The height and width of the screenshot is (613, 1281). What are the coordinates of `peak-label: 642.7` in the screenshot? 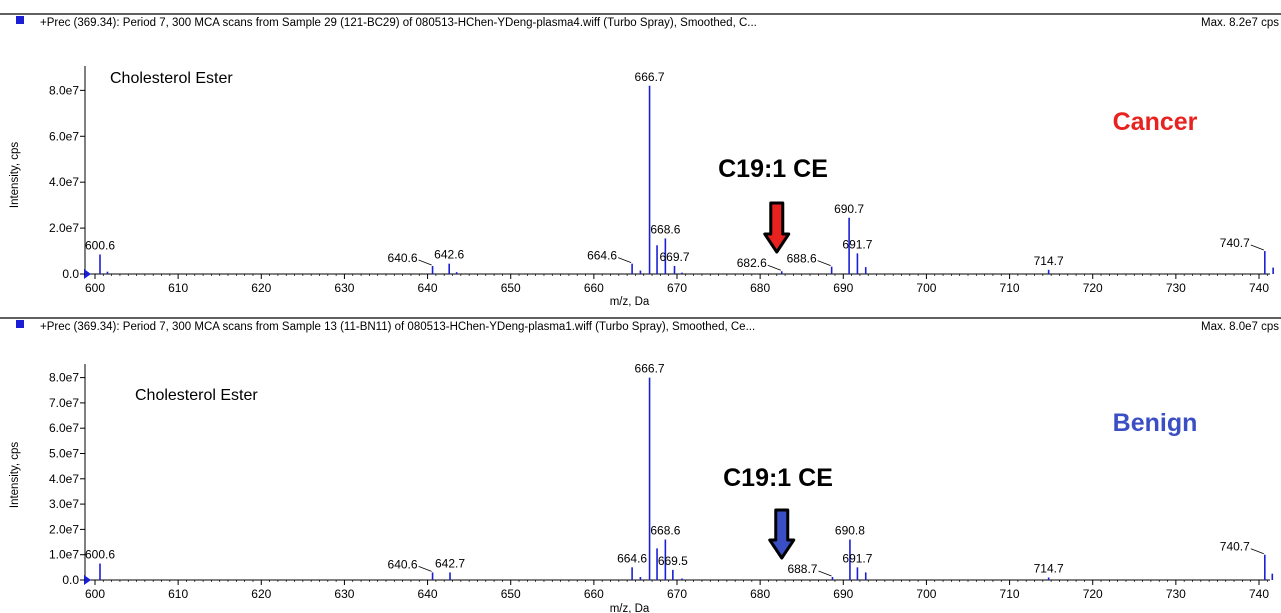 It's located at (450, 563).